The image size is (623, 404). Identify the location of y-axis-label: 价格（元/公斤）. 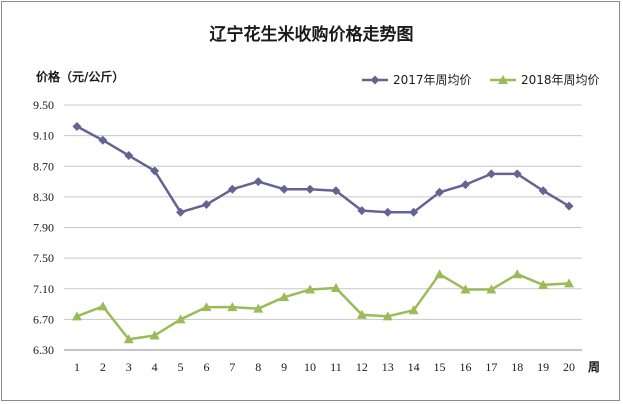
(80, 77).